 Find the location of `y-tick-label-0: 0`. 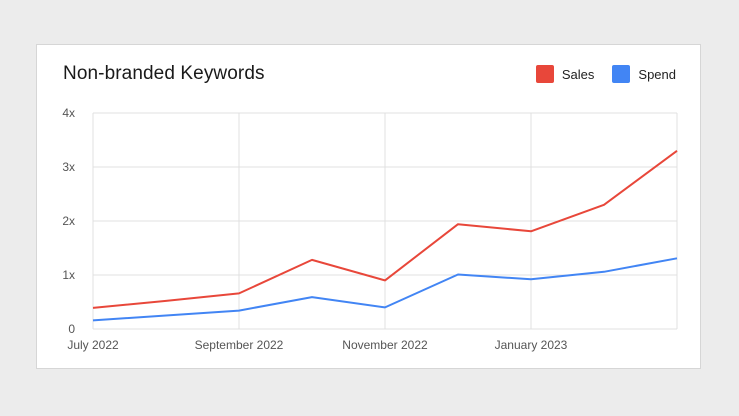

y-tick-label-0: 0 is located at coordinates (71, 329).